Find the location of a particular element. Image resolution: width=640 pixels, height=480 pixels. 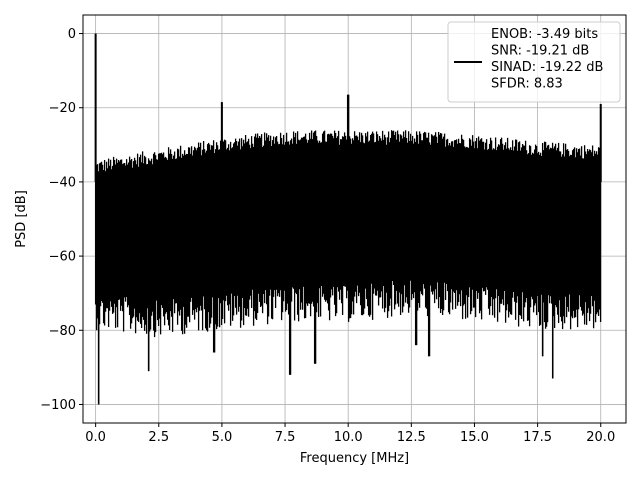

y-tick-label: −20 is located at coordinates (62, 108).